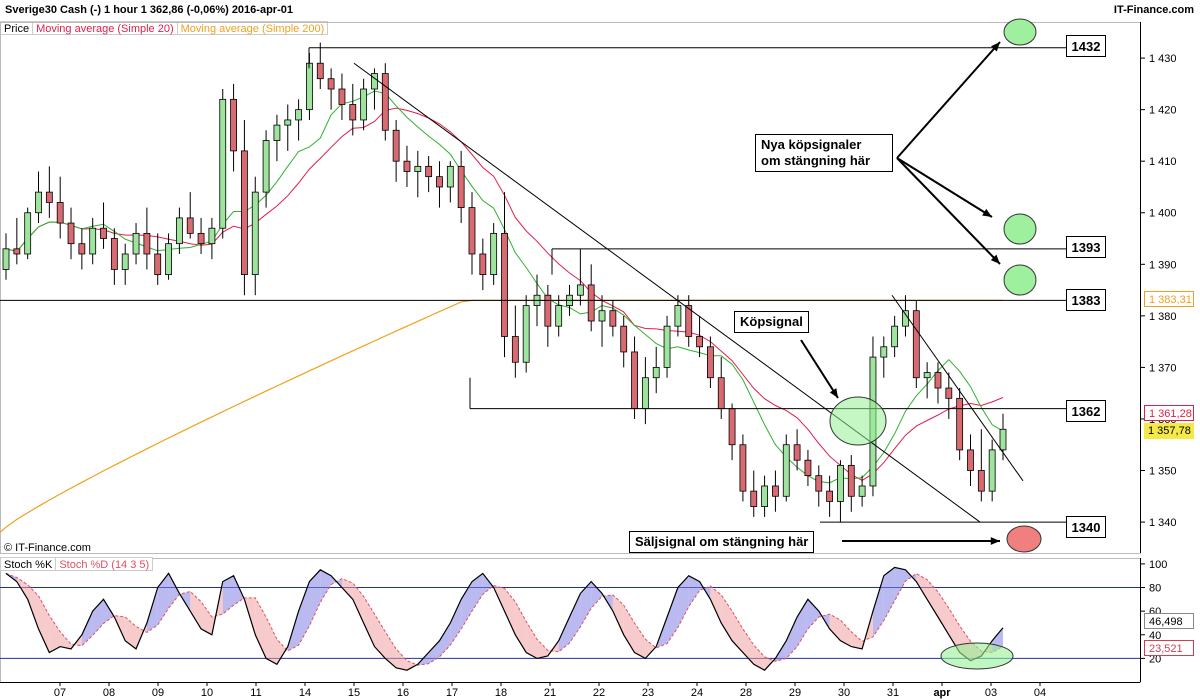  I want to click on x-tick-label: 11, so click(255, 693).